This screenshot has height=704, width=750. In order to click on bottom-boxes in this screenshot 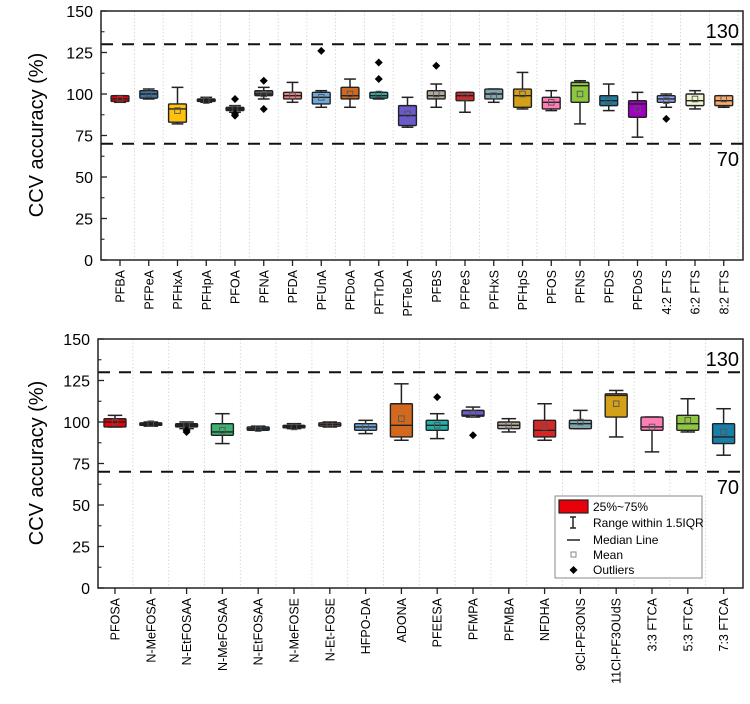, I will do `click(419, 419)`.